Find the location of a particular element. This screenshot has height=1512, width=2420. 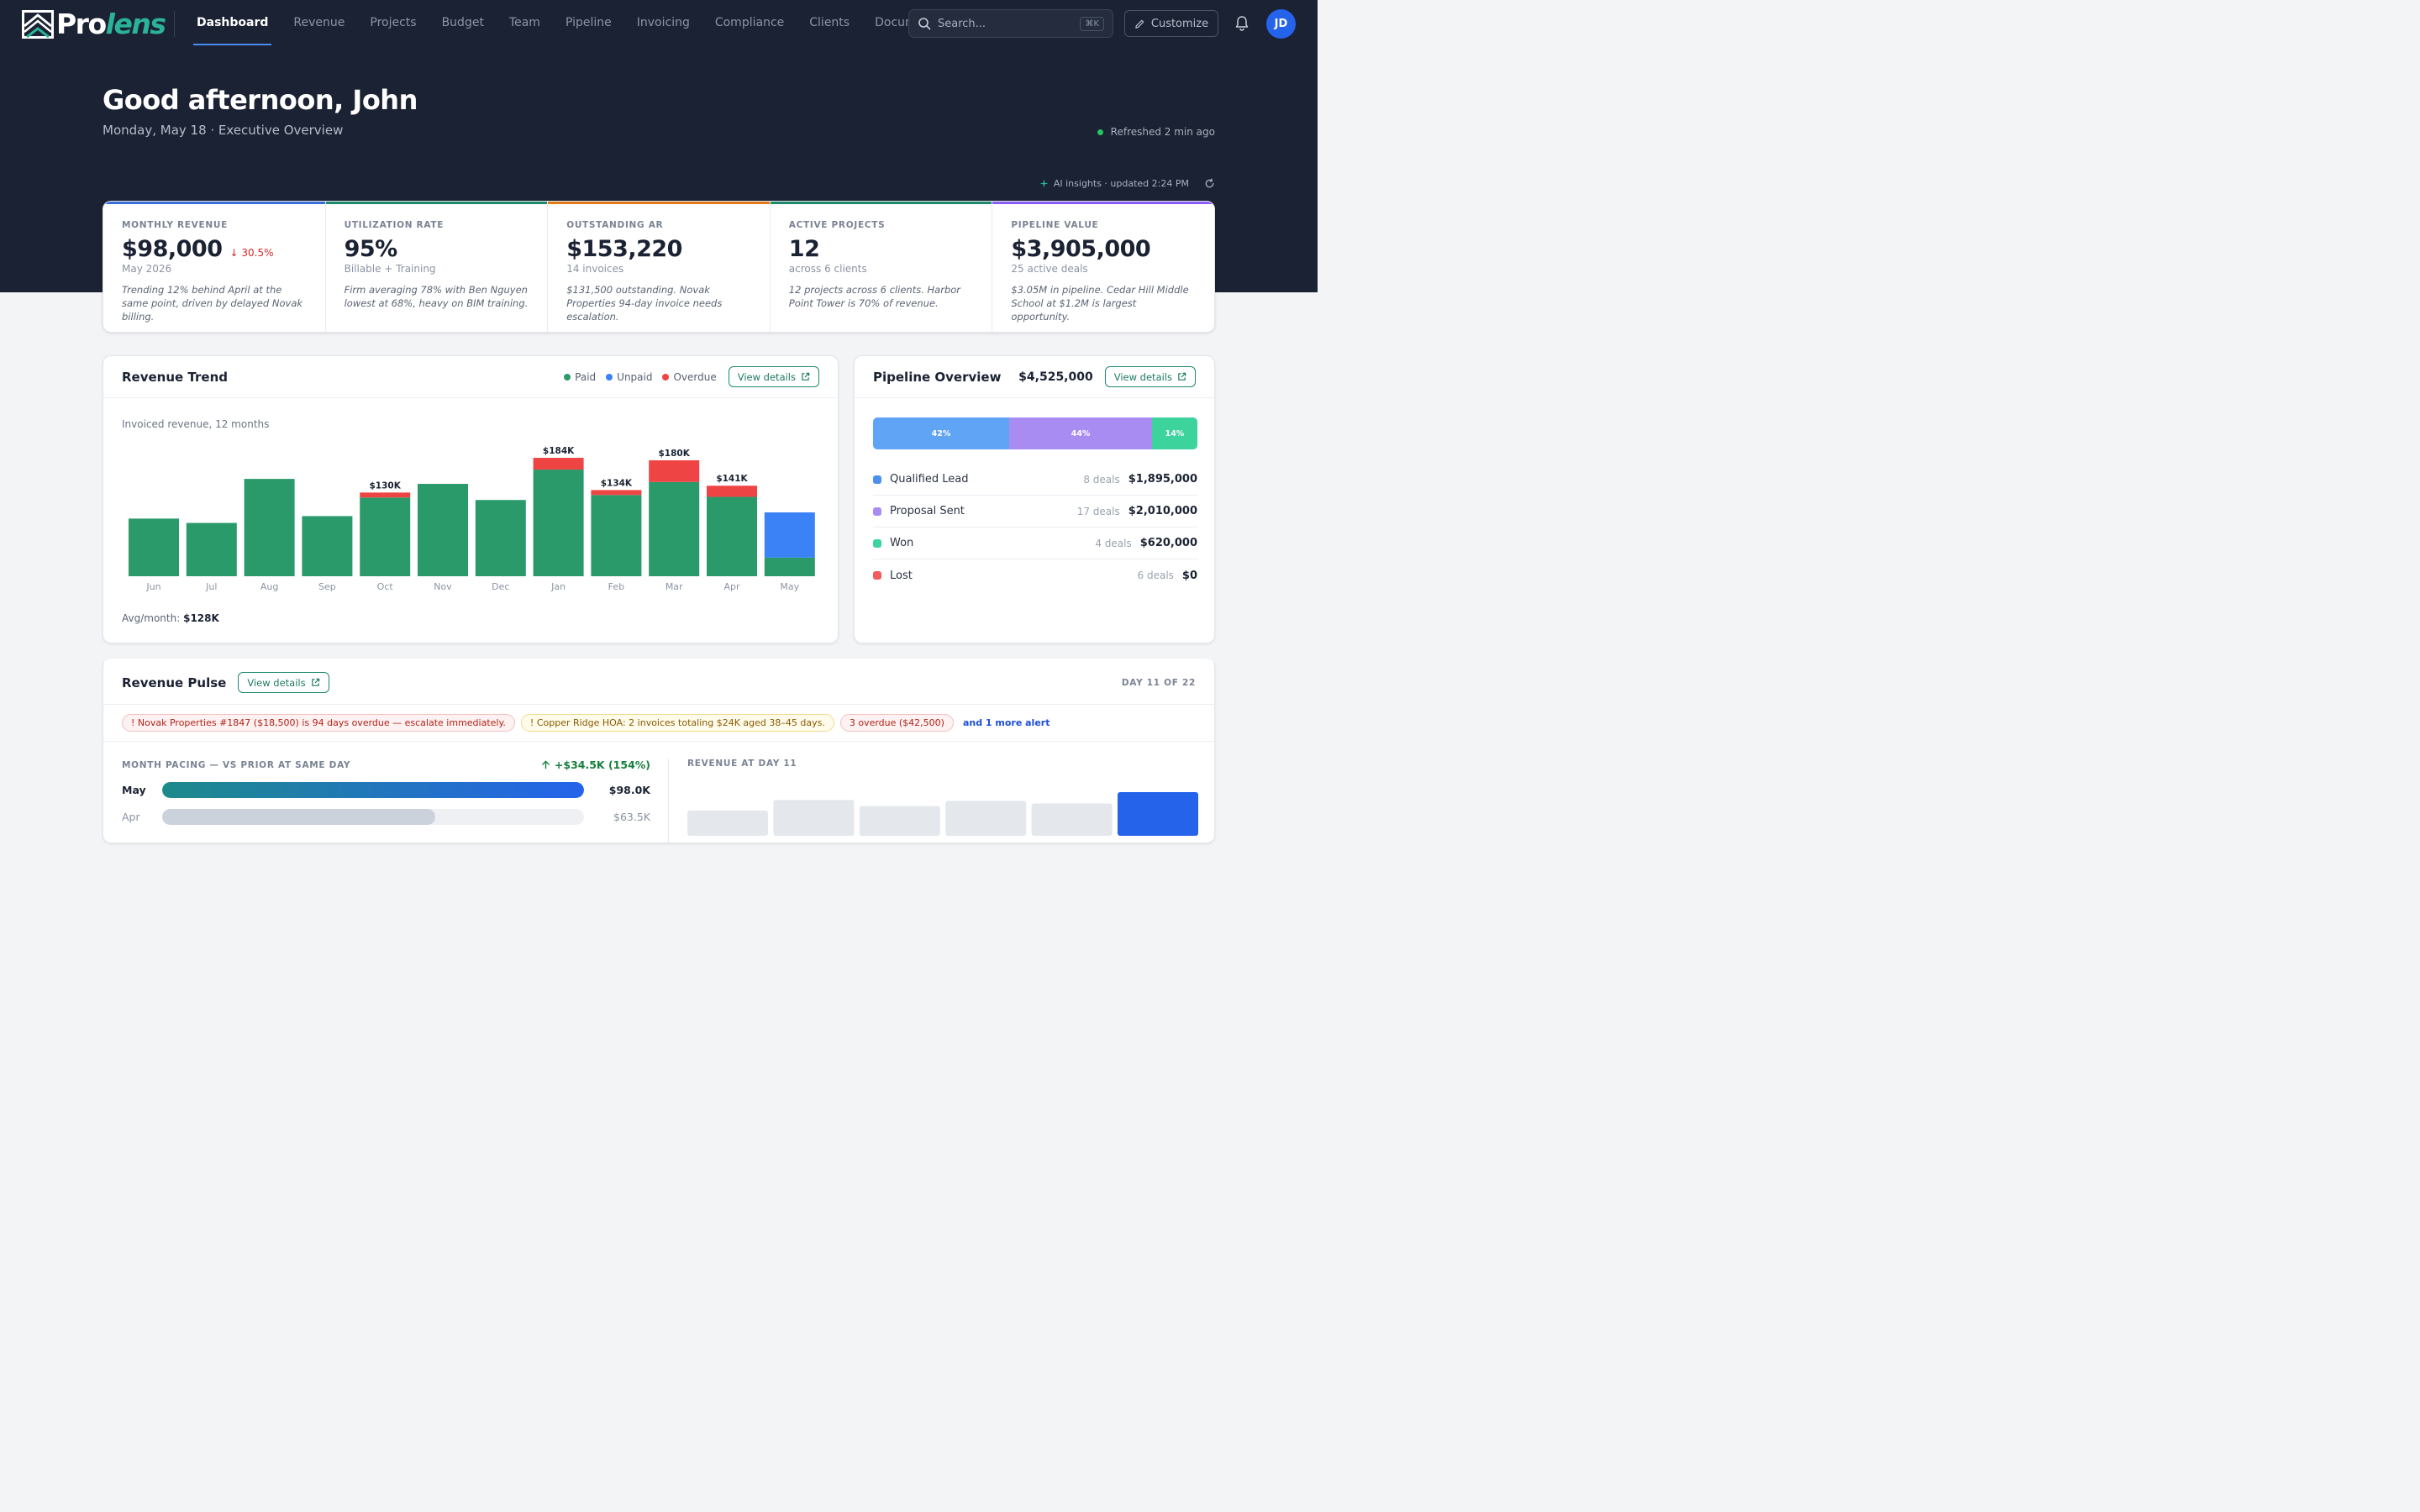

kpi-label: MONTHLY REVENUE is located at coordinates (175, 225).